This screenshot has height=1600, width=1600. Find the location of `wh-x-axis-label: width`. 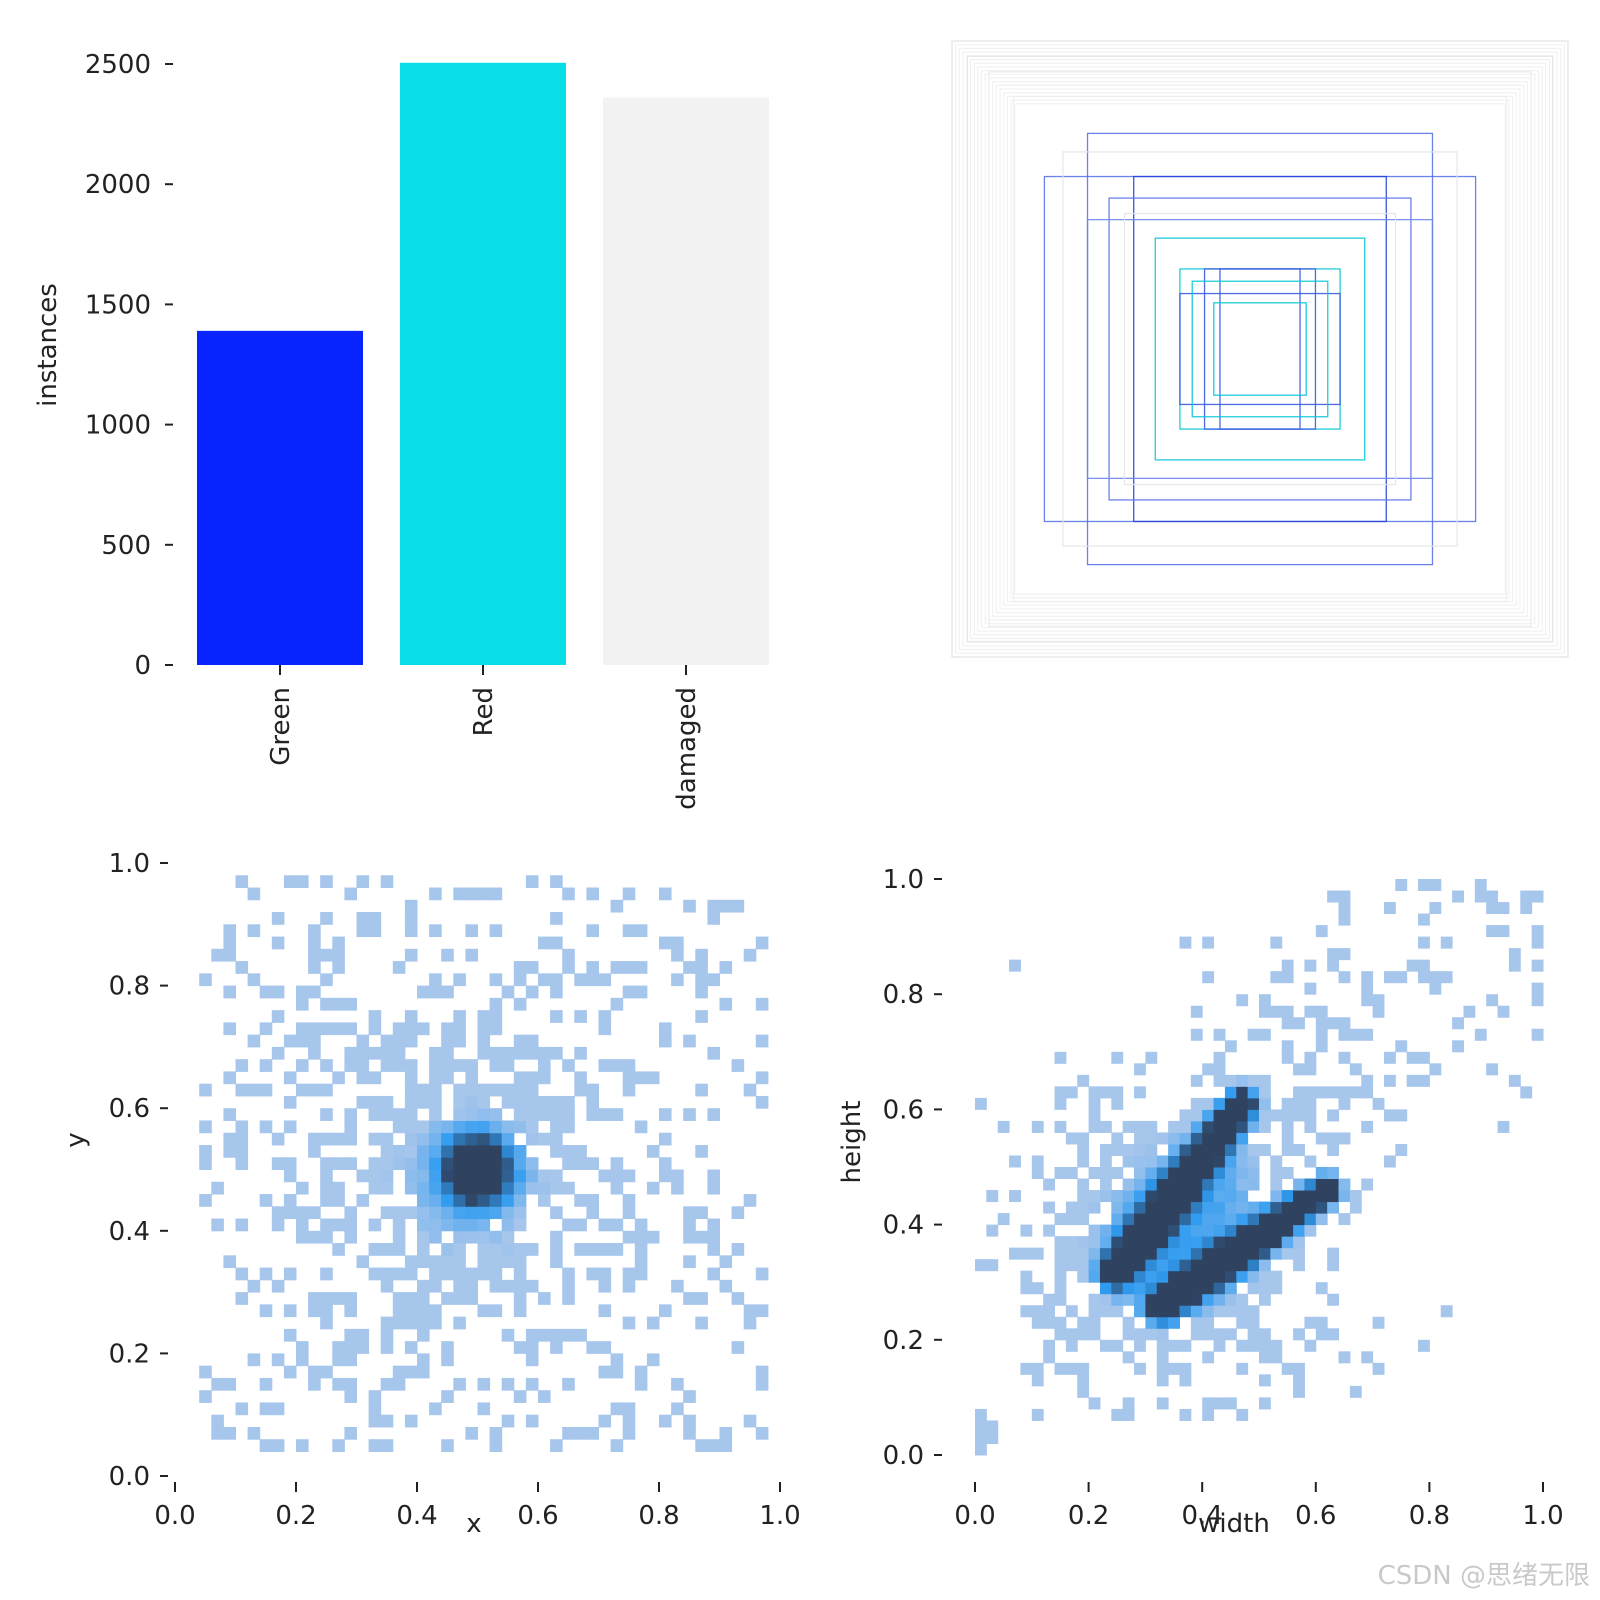

wh-x-axis-label: width is located at coordinates (1234, 1524).